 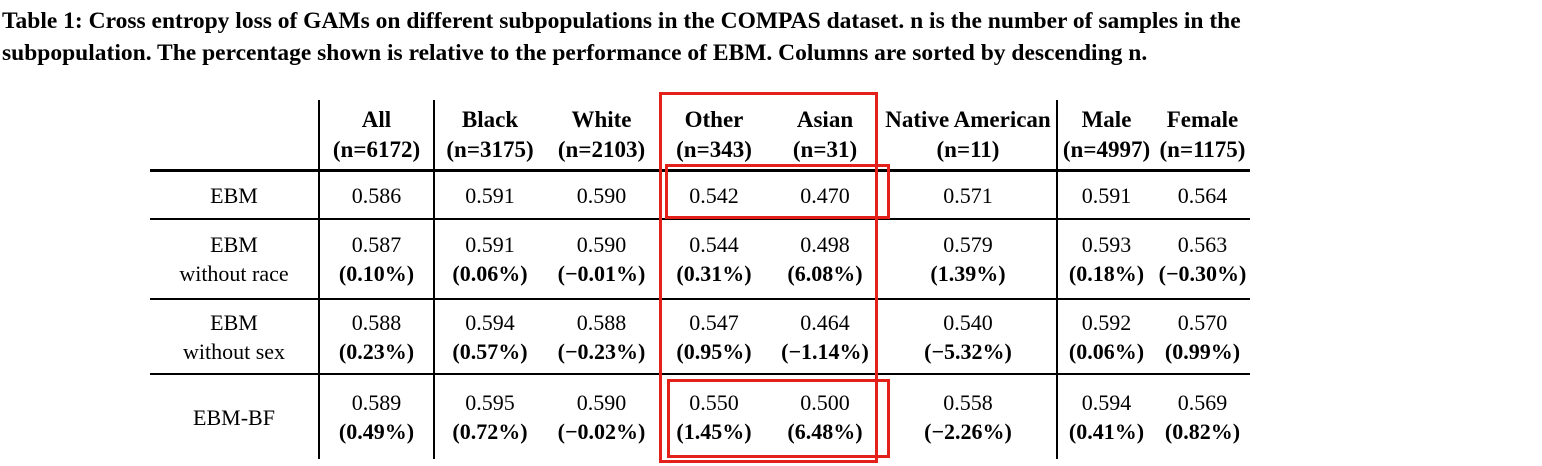 I want to click on column-n: (n=2103), so click(x=601, y=149).